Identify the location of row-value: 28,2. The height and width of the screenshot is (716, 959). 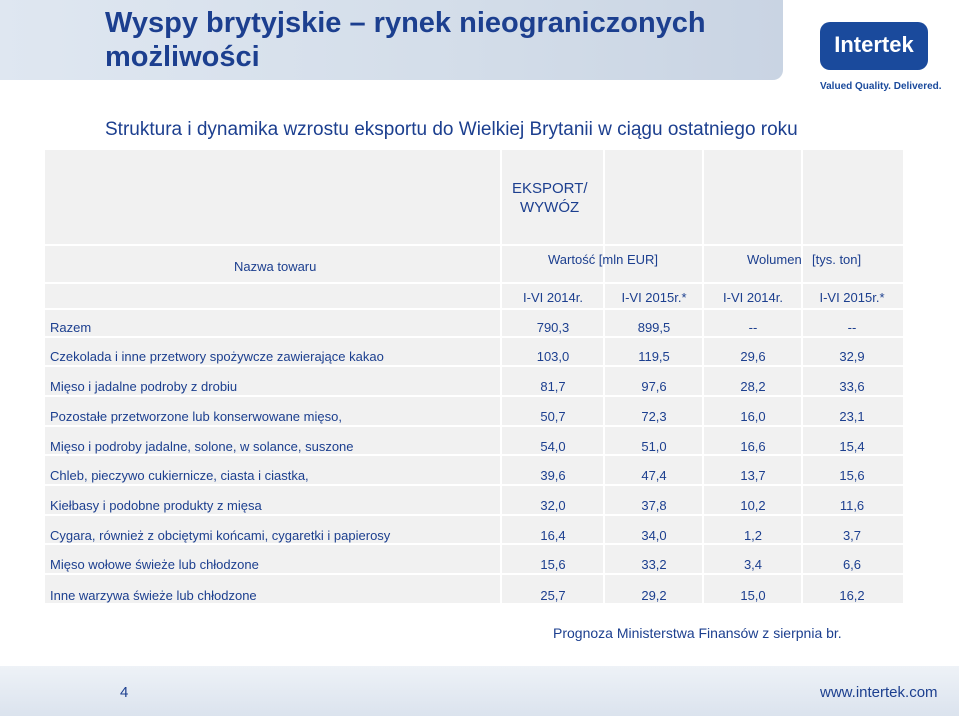
(753, 386).